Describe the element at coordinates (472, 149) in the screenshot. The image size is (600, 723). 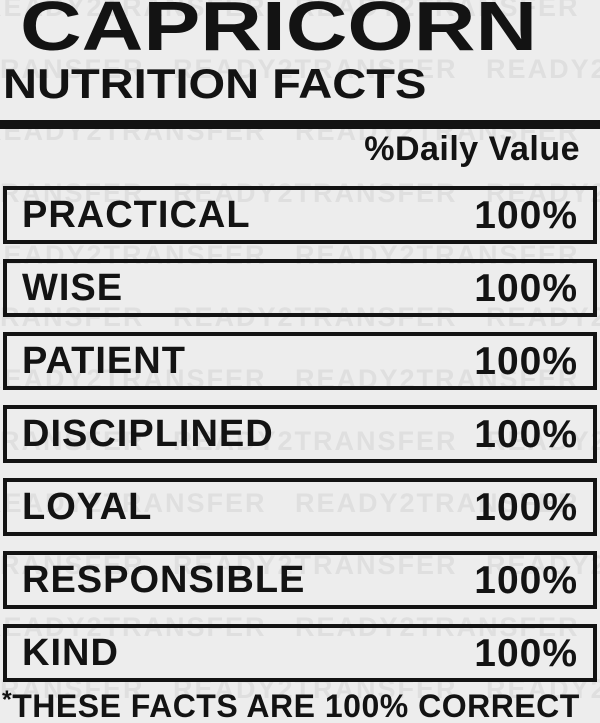
I see `daily-value-label: %Daily Value` at that location.